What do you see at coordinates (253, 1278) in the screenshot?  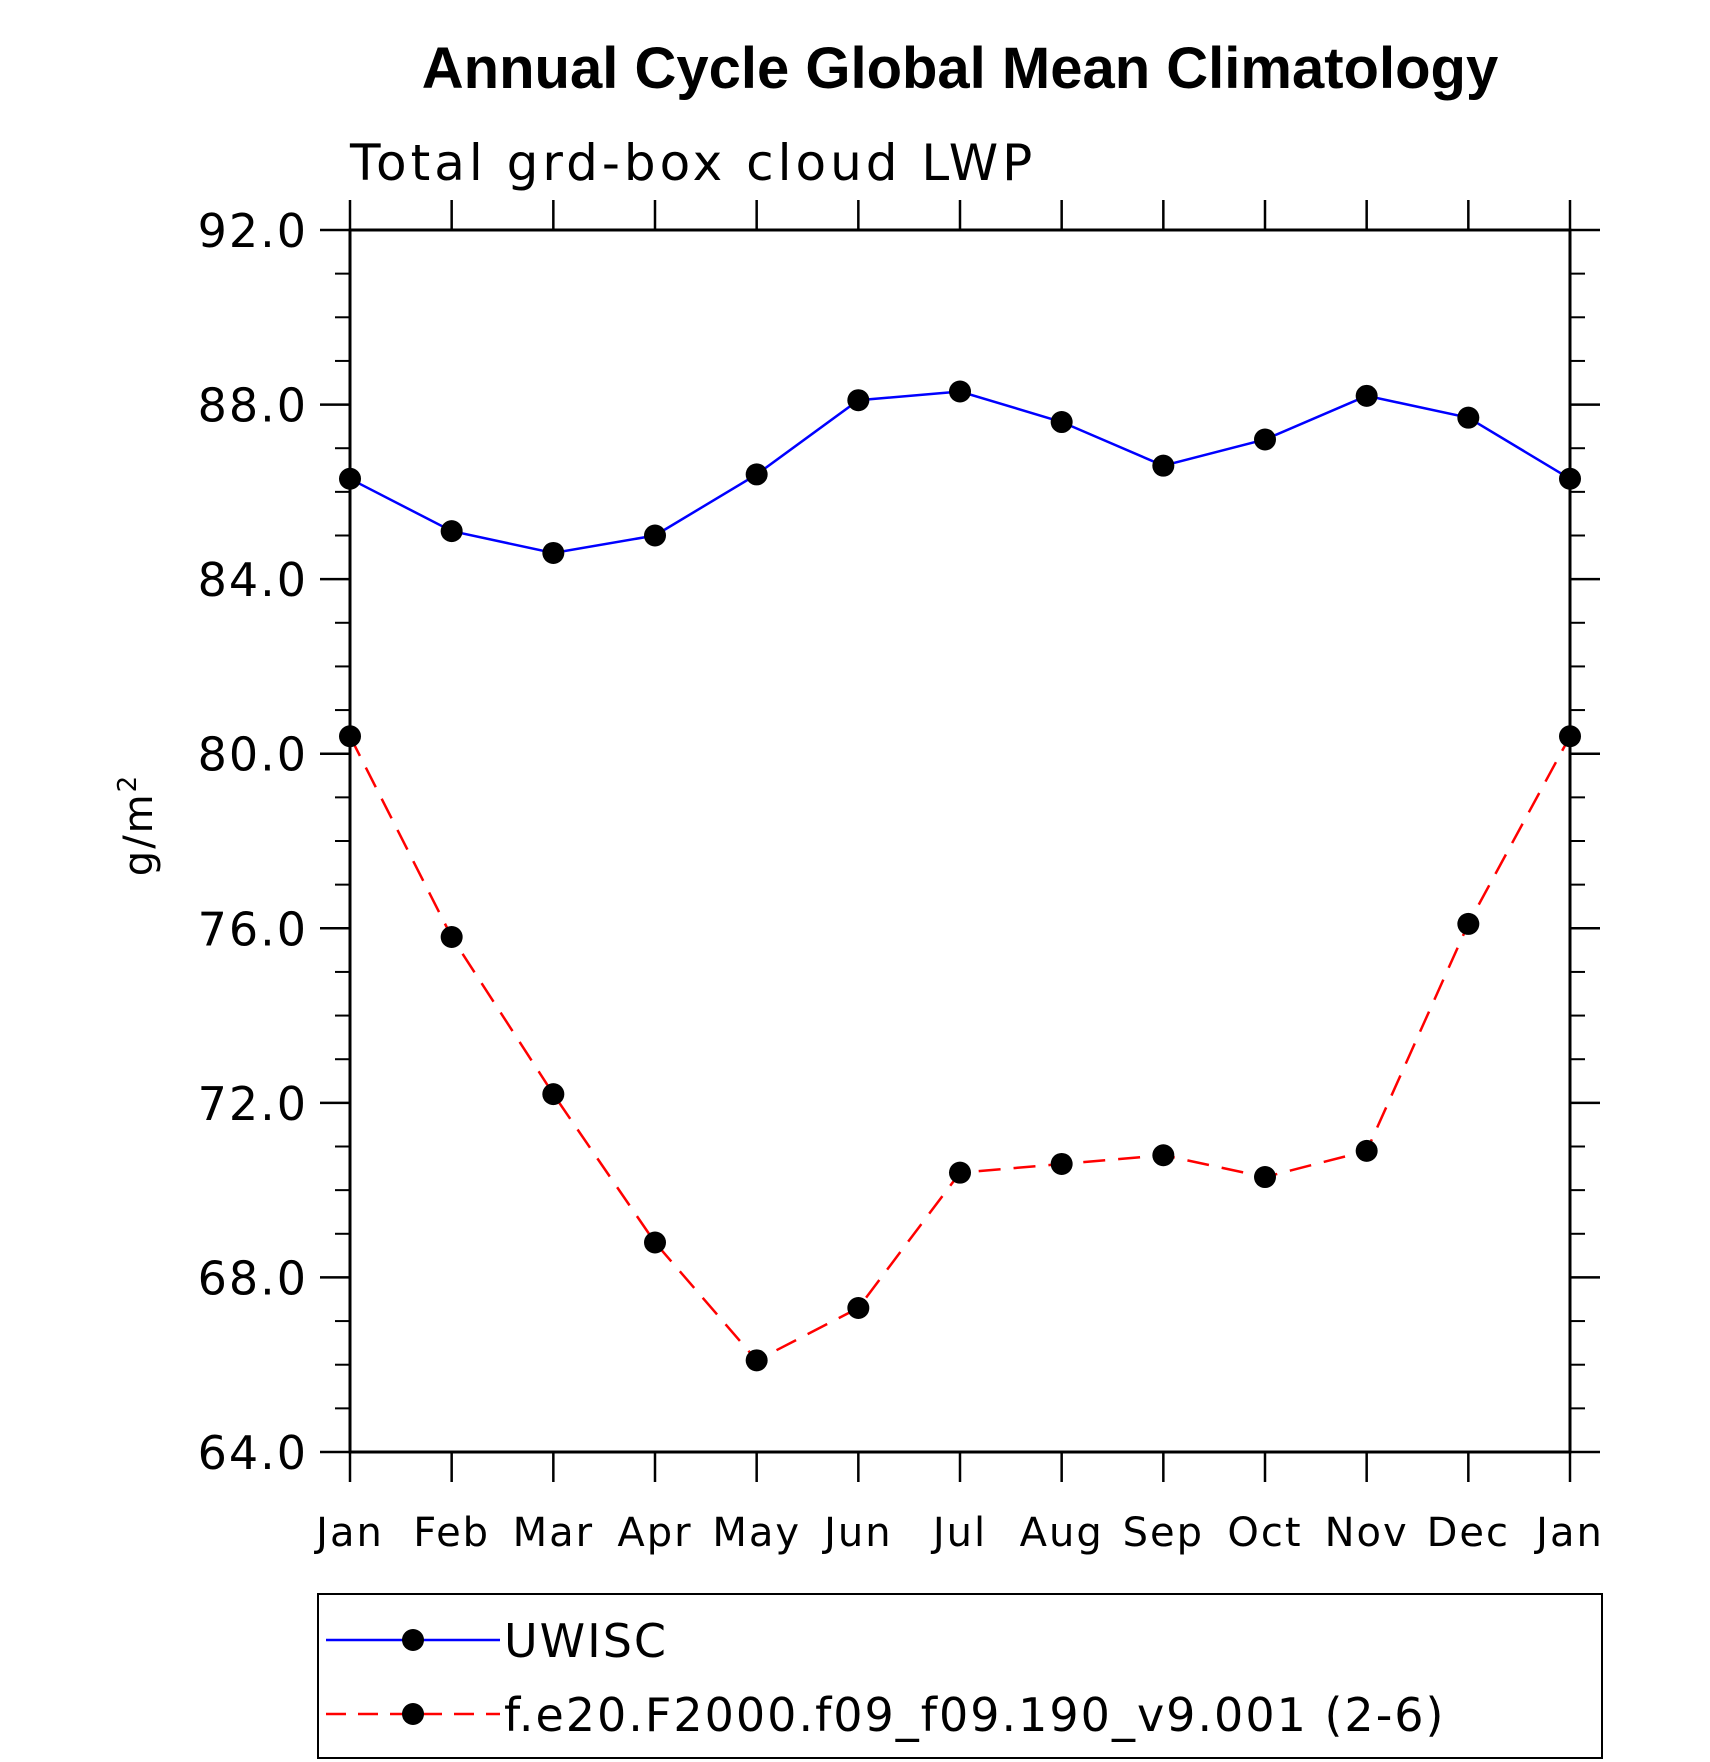 I see `y-tick-label: 68.0` at bounding box center [253, 1278].